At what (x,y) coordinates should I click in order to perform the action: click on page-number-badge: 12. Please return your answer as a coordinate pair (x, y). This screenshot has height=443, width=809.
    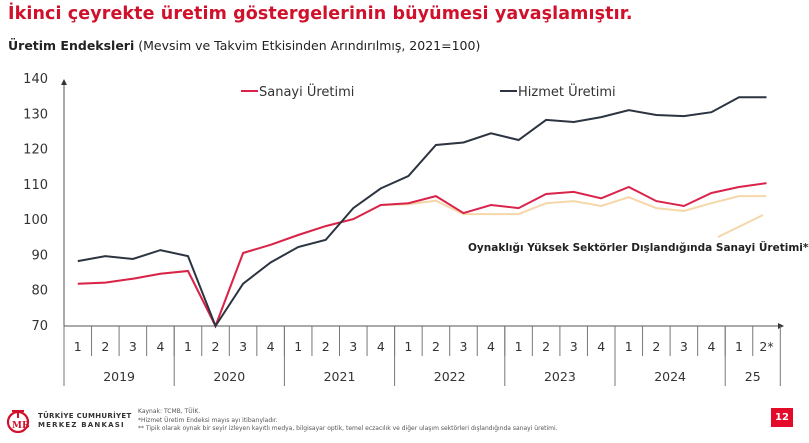
    Looking at the image, I should click on (782, 417).